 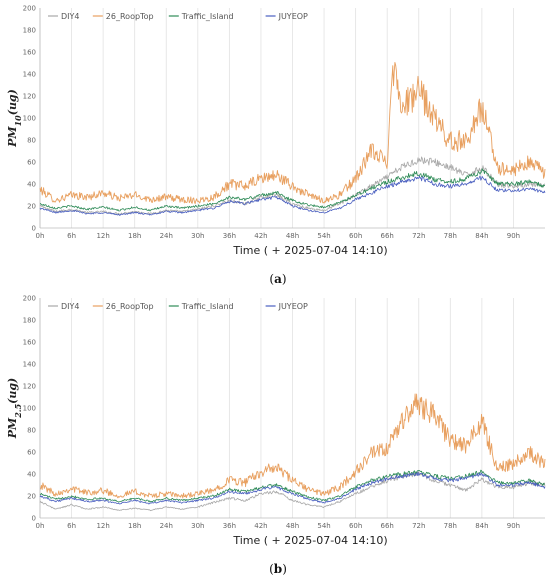 I want to click on panel-caption: (a), so click(x=277, y=279).